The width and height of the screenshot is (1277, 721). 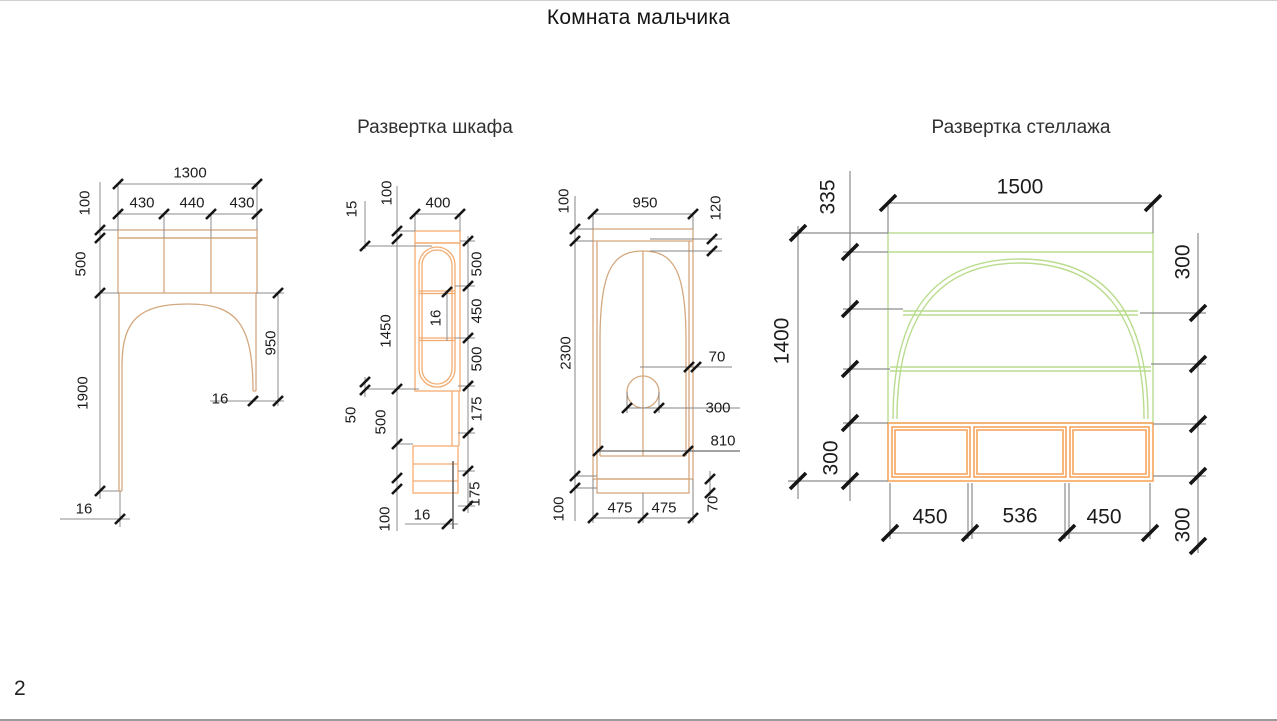 What do you see at coordinates (1020, 516) in the screenshot?
I see `dim-label: 536` at bounding box center [1020, 516].